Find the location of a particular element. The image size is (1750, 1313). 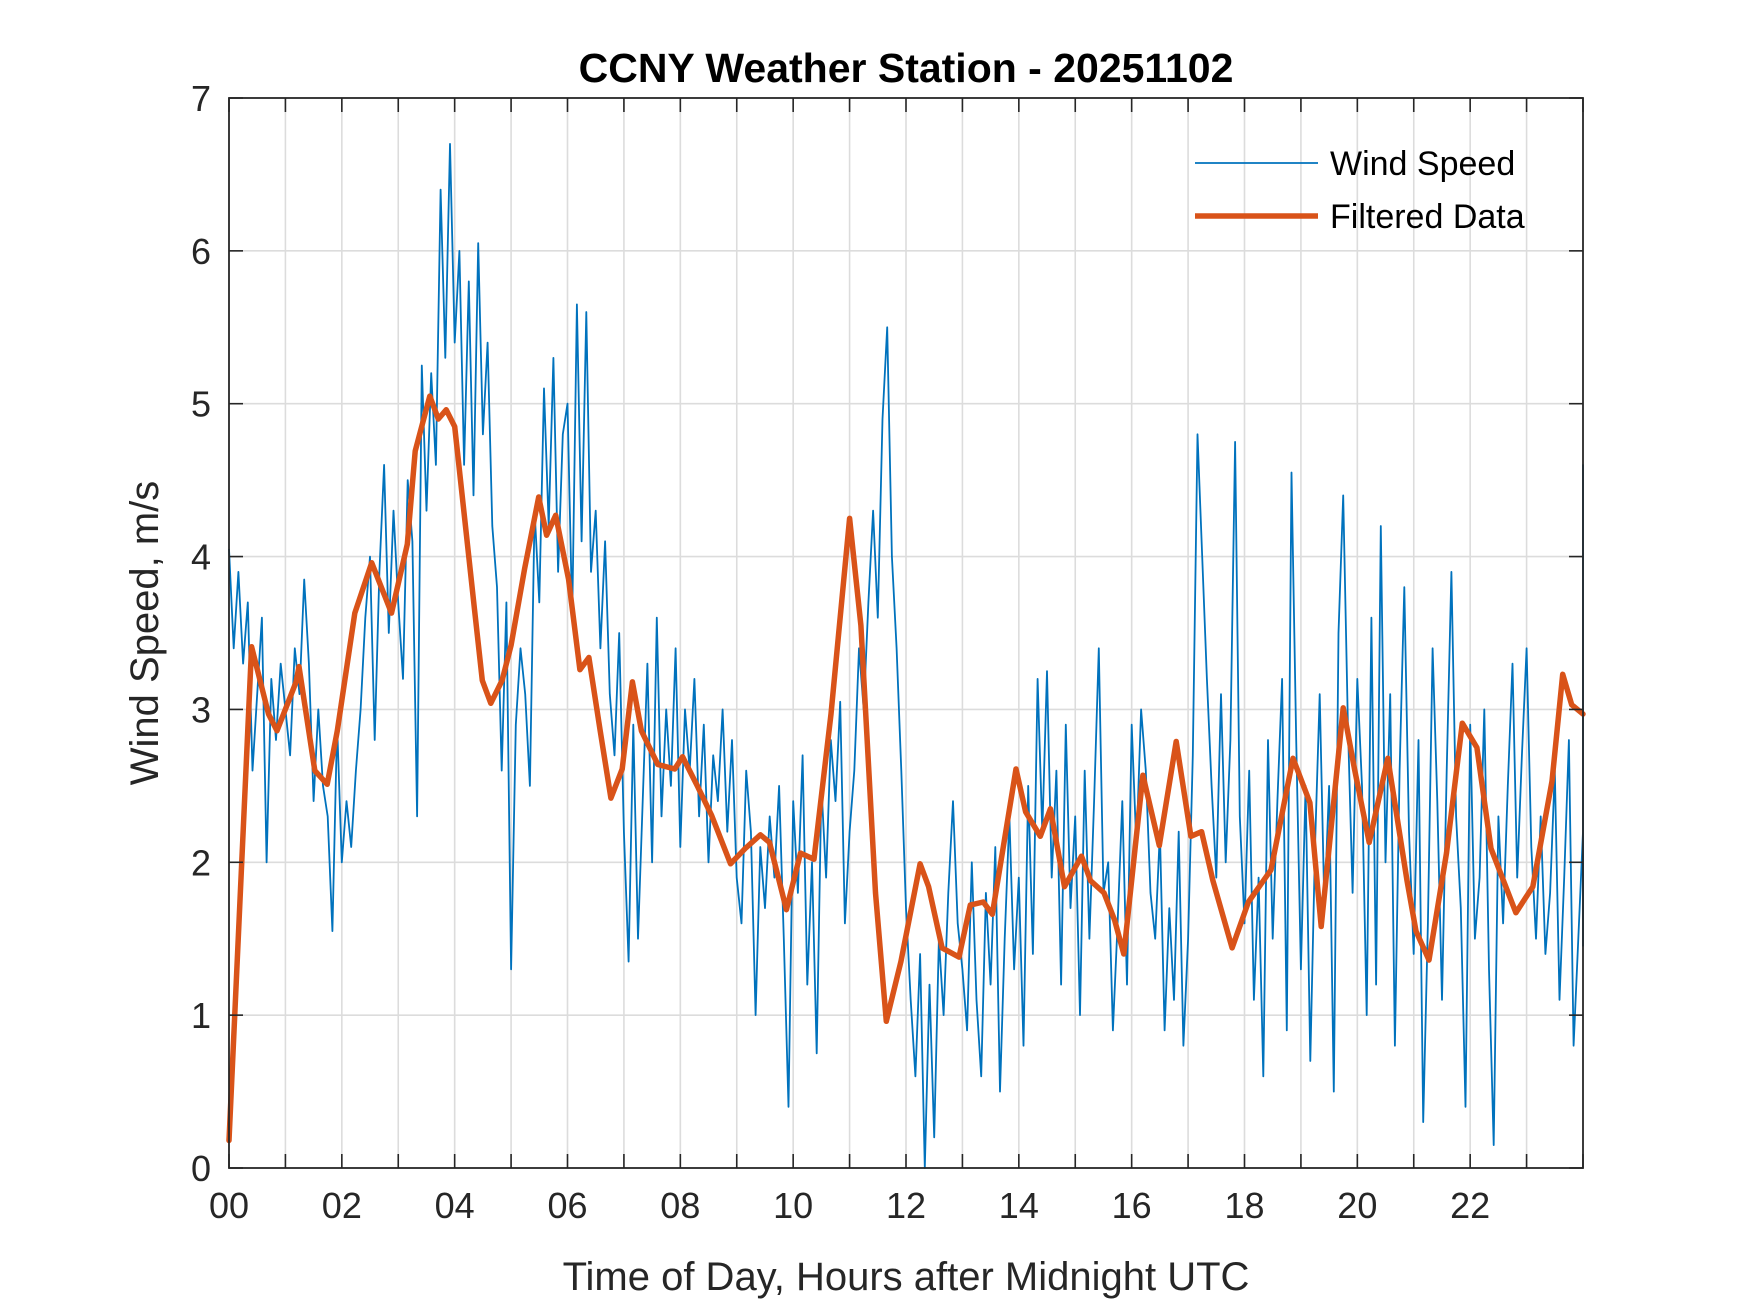

x-tick-label: 20 is located at coordinates (1357, 1205).